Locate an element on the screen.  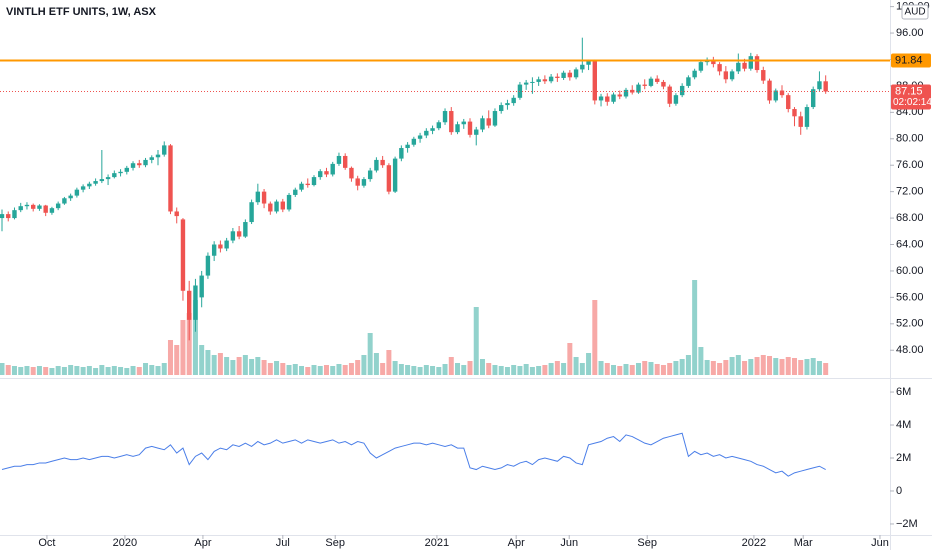
y-tick-label: 56.00 is located at coordinates (910, 297).